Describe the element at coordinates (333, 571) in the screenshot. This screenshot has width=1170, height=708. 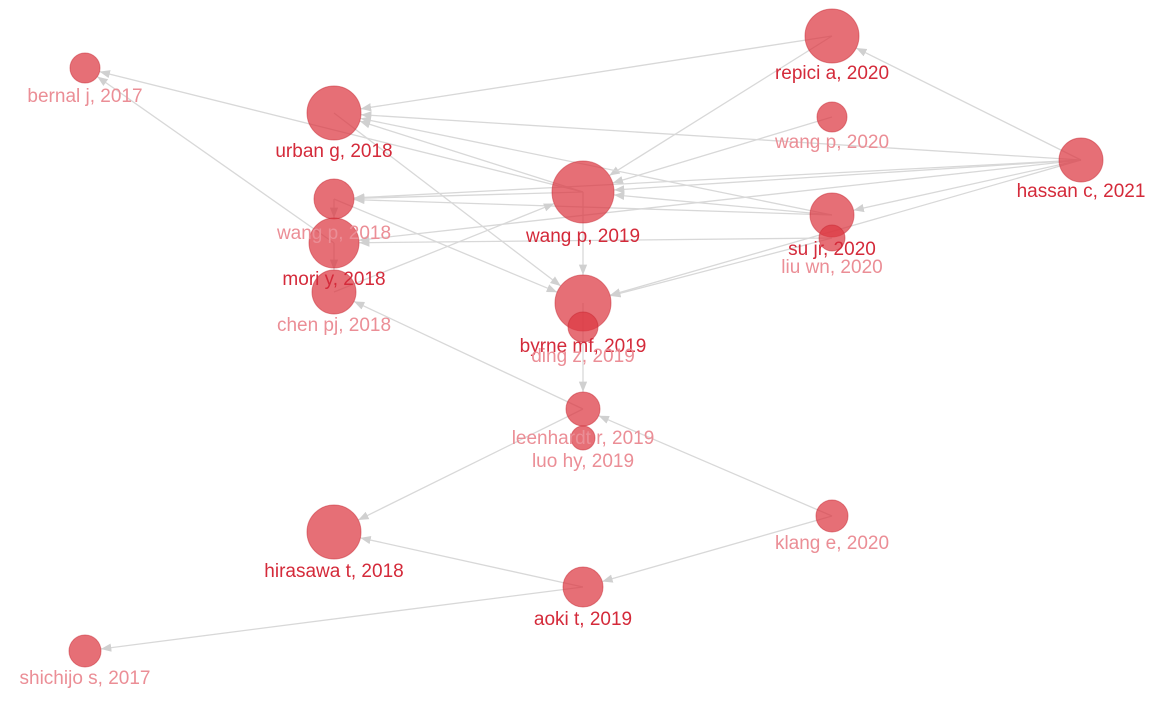
I see `node-label: hirasawa t, 2018` at that location.